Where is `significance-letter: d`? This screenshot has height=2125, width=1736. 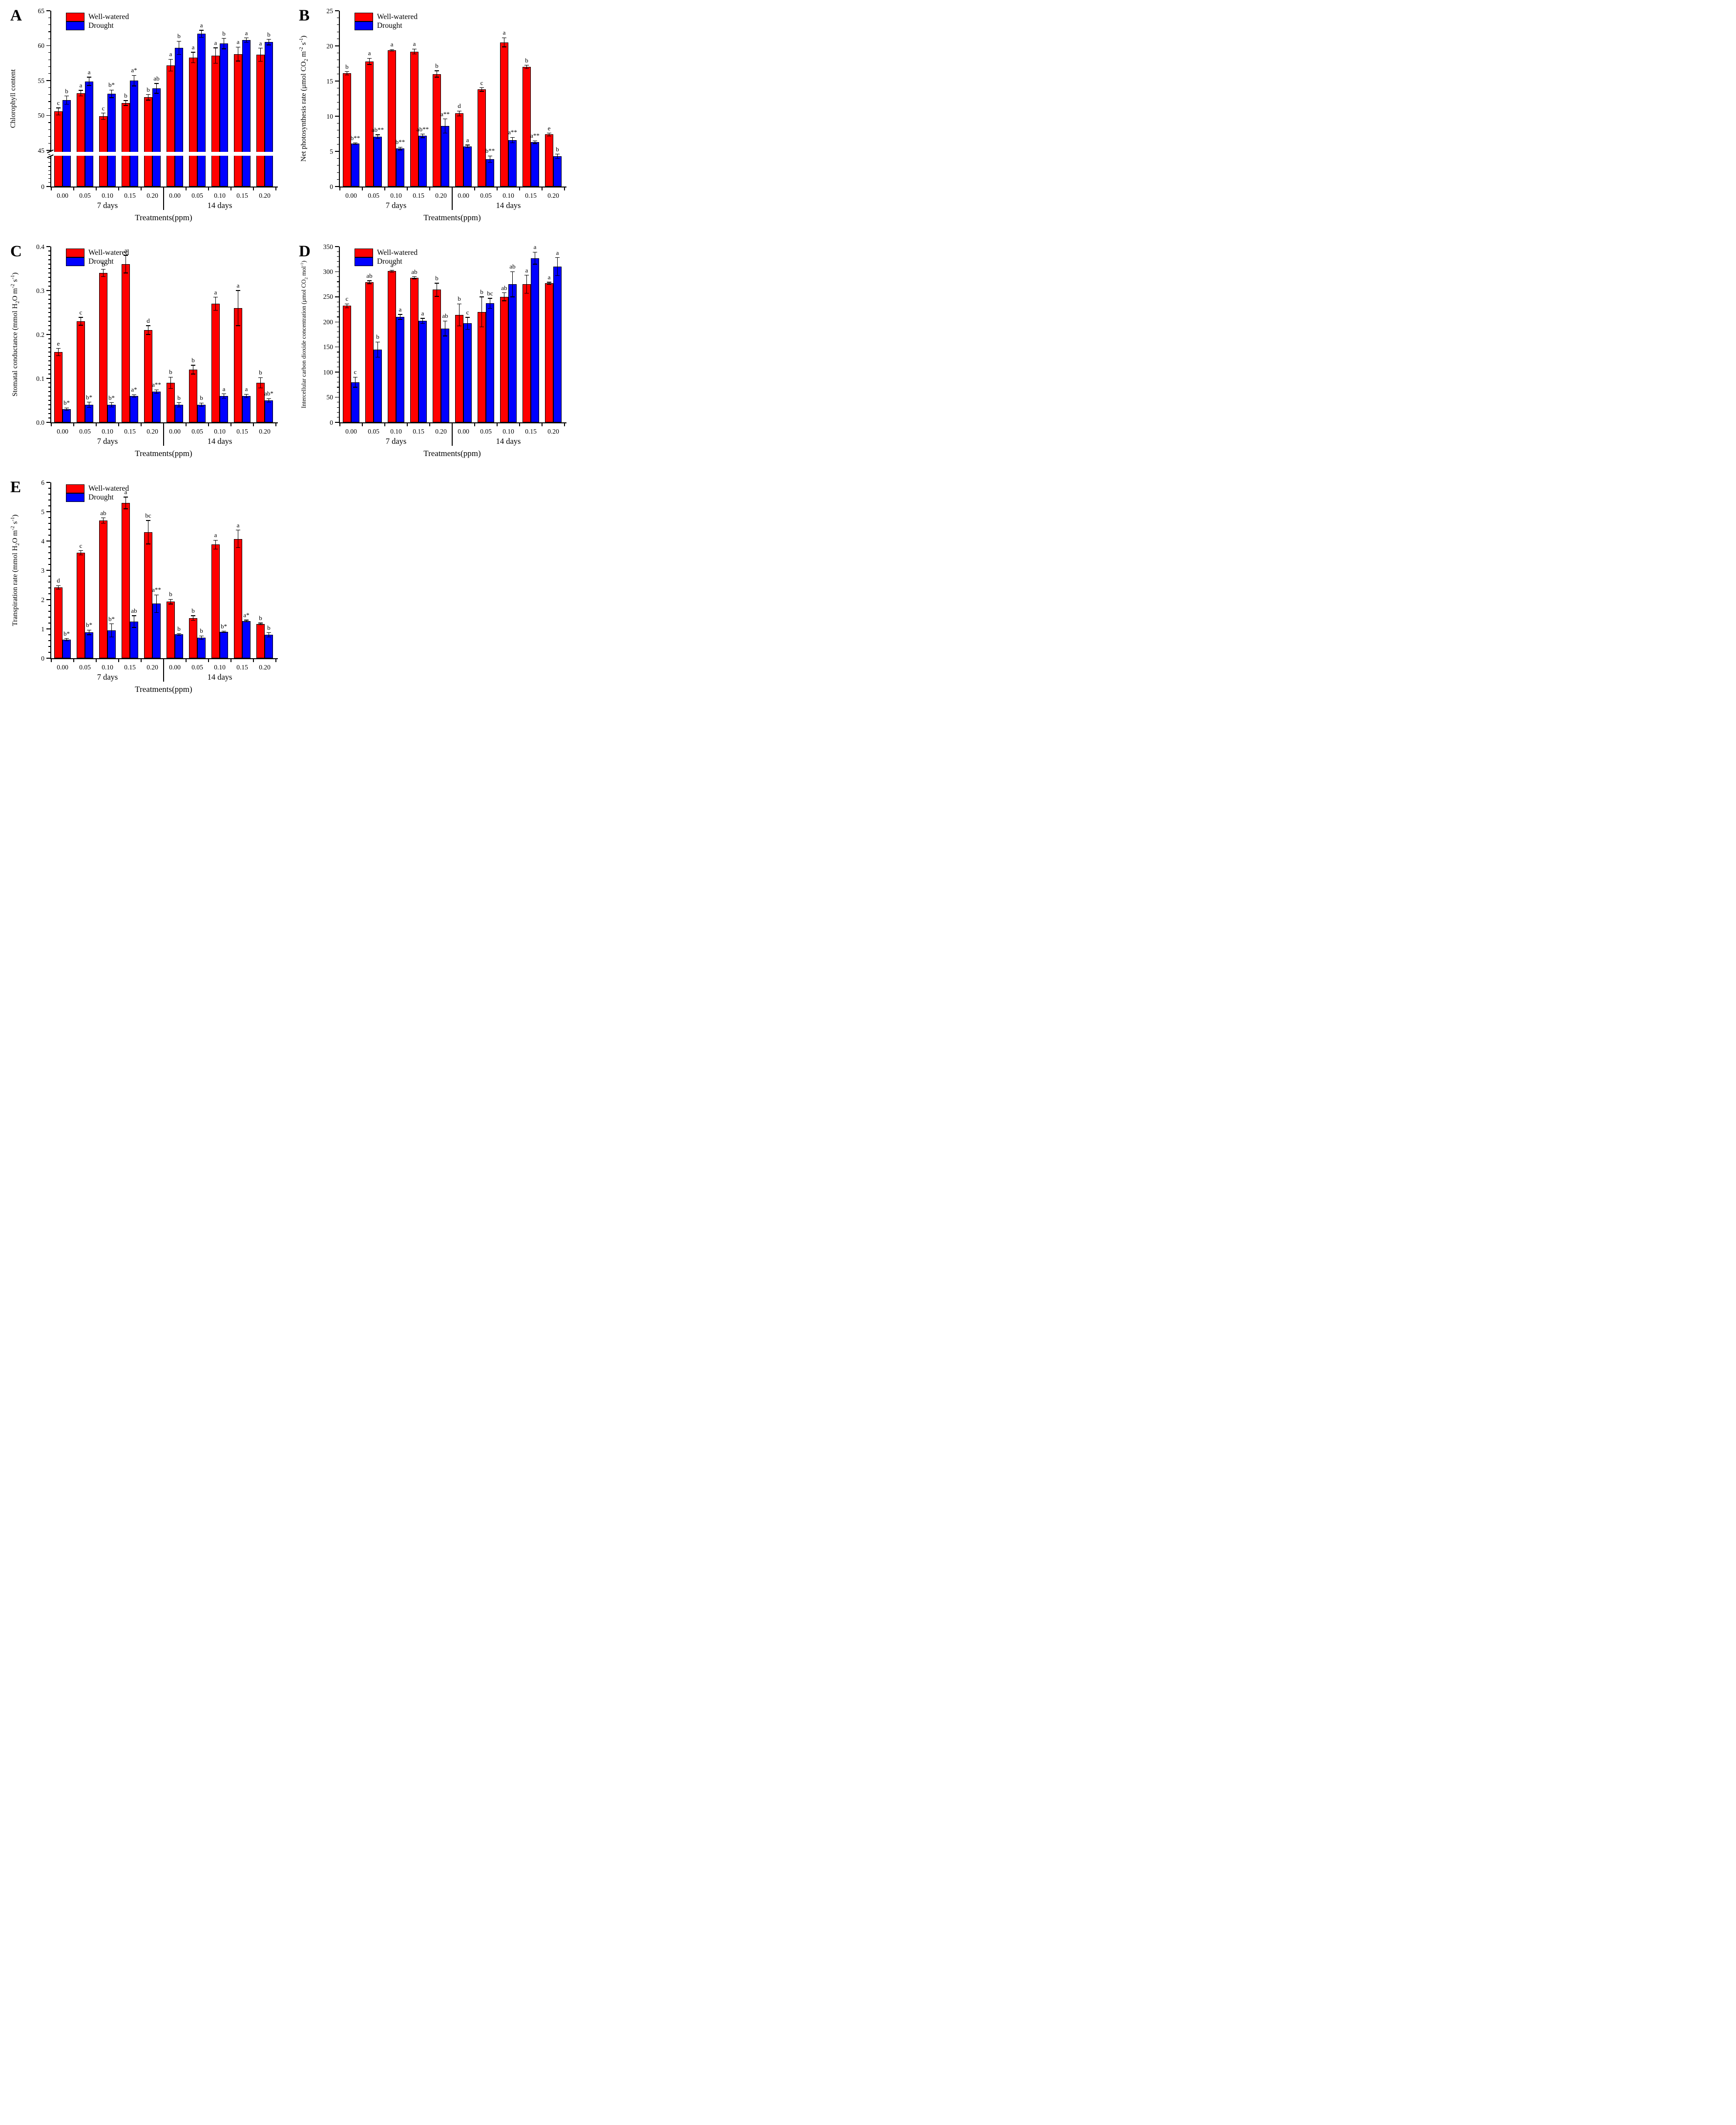 significance-letter: d is located at coordinates (459, 106).